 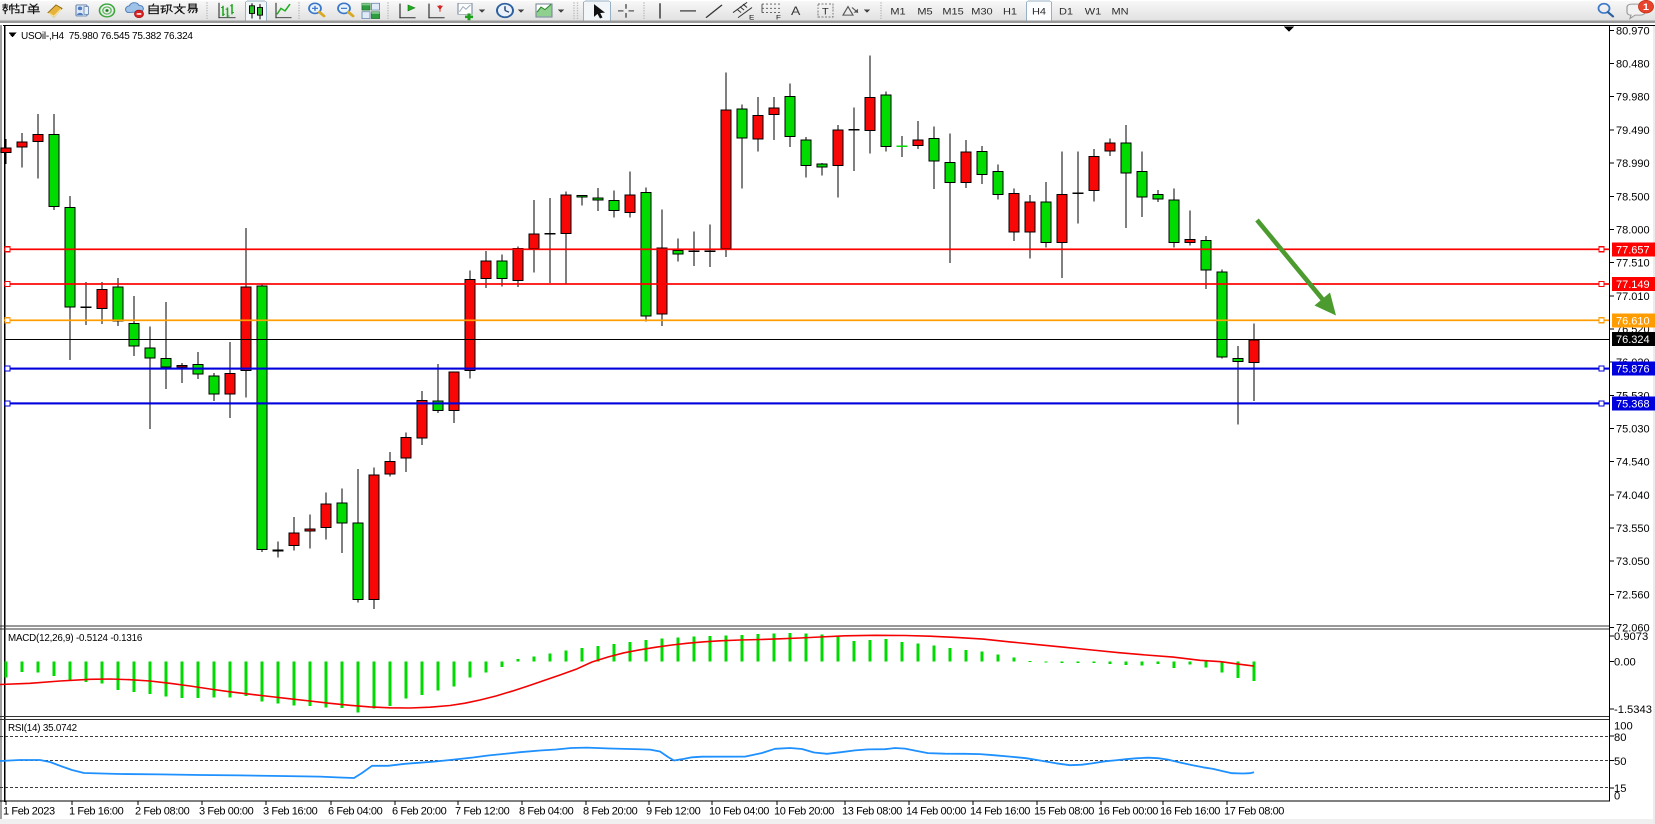 I want to click on svg-text: 15 Feb 08:00, so click(x=1064, y=812).